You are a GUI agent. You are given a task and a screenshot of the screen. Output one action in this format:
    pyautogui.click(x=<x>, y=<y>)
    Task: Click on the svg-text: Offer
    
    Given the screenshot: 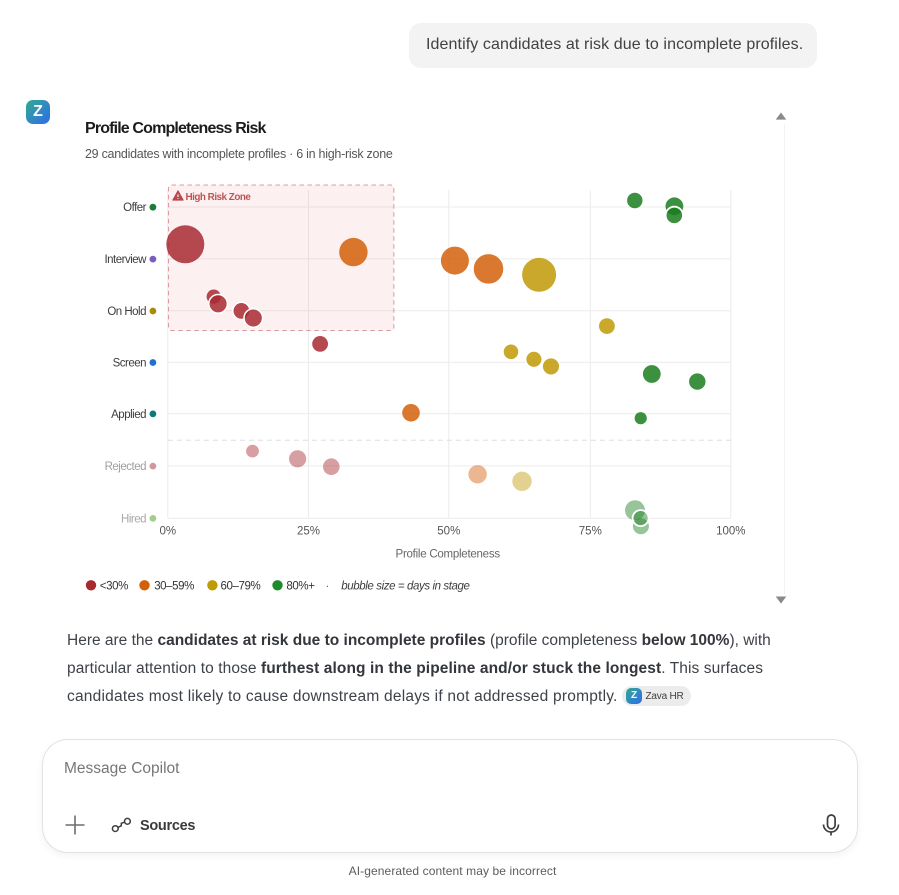 What is the action you would take?
    pyautogui.click(x=135, y=208)
    